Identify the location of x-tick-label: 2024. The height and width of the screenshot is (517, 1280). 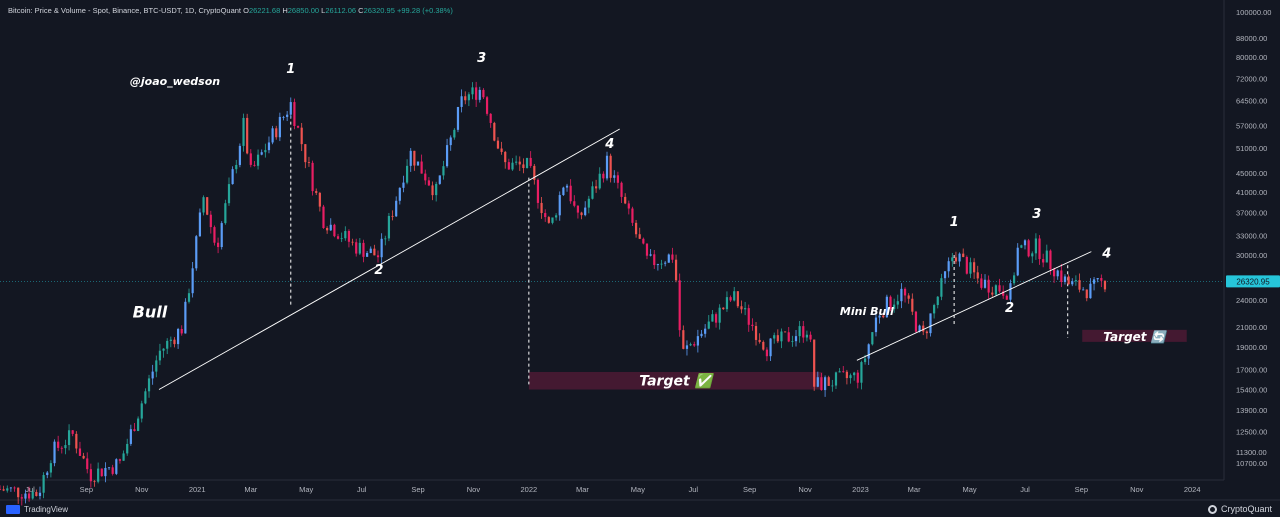
(1192, 489).